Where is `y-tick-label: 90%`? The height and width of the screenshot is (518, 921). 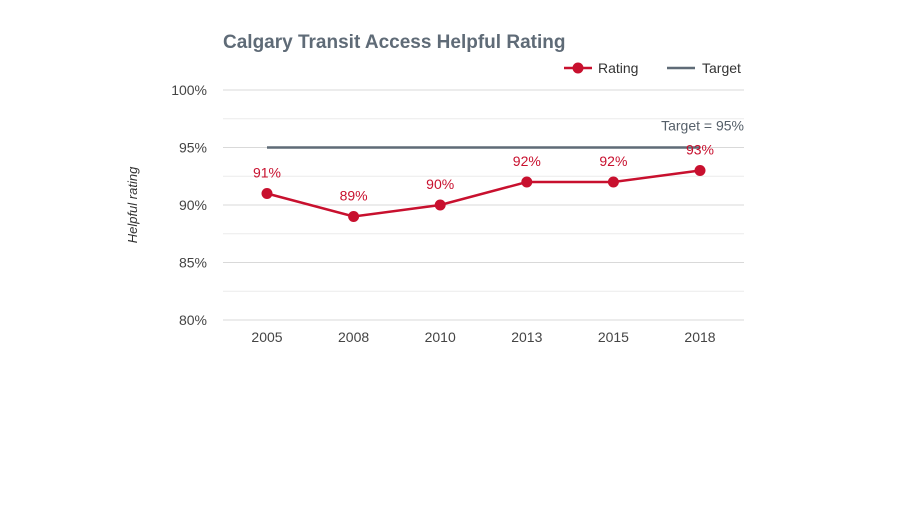
y-tick-label: 90% is located at coordinates (193, 205).